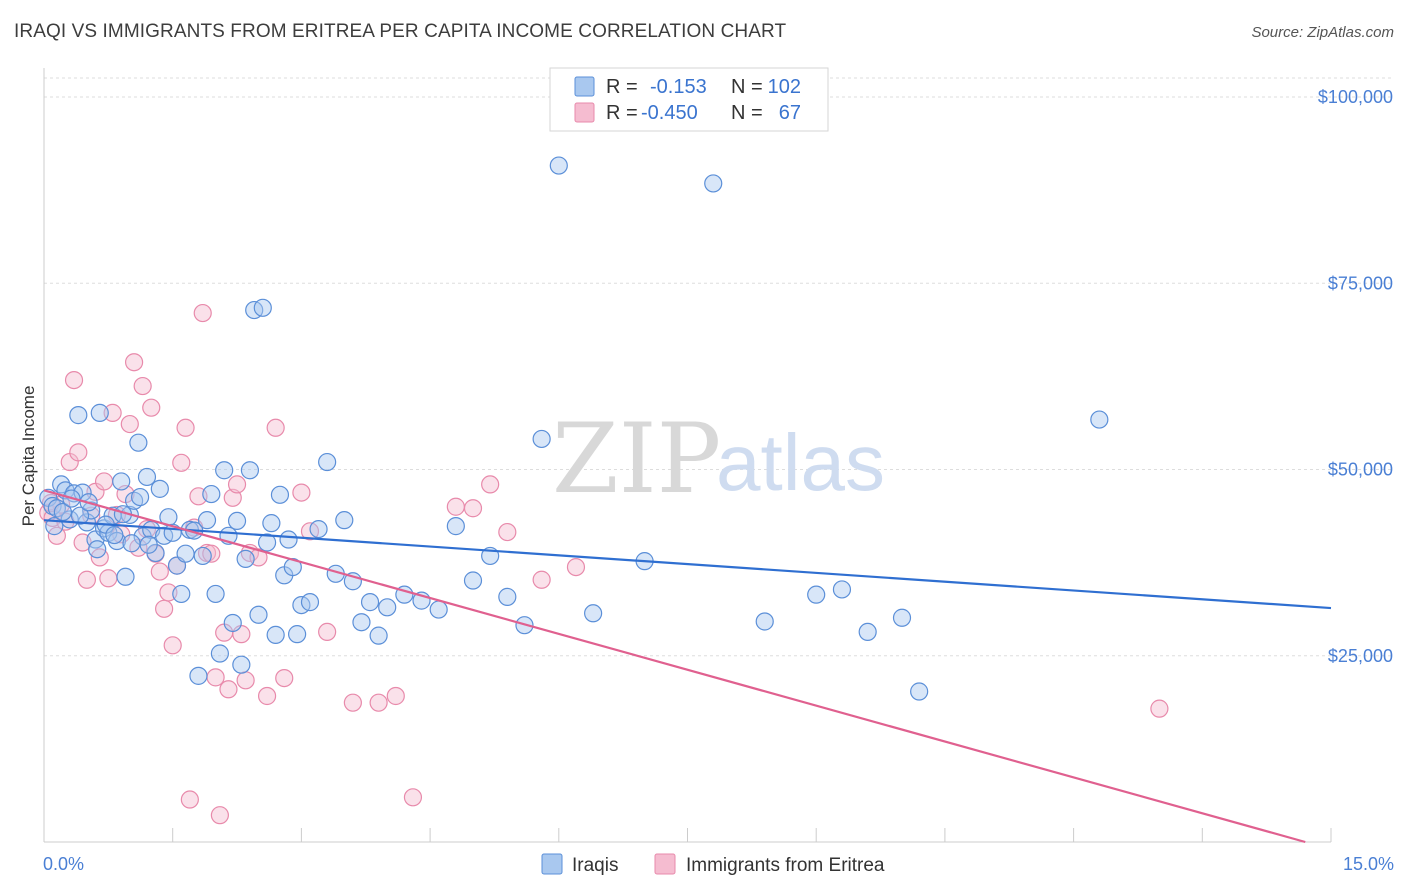 Image resolution: width=1406 pixels, height=892 pixels. What do you see at coordinates (687, 835) in the screenshot?
I see `x-axis-ticks` at bounding box center [687, 835].